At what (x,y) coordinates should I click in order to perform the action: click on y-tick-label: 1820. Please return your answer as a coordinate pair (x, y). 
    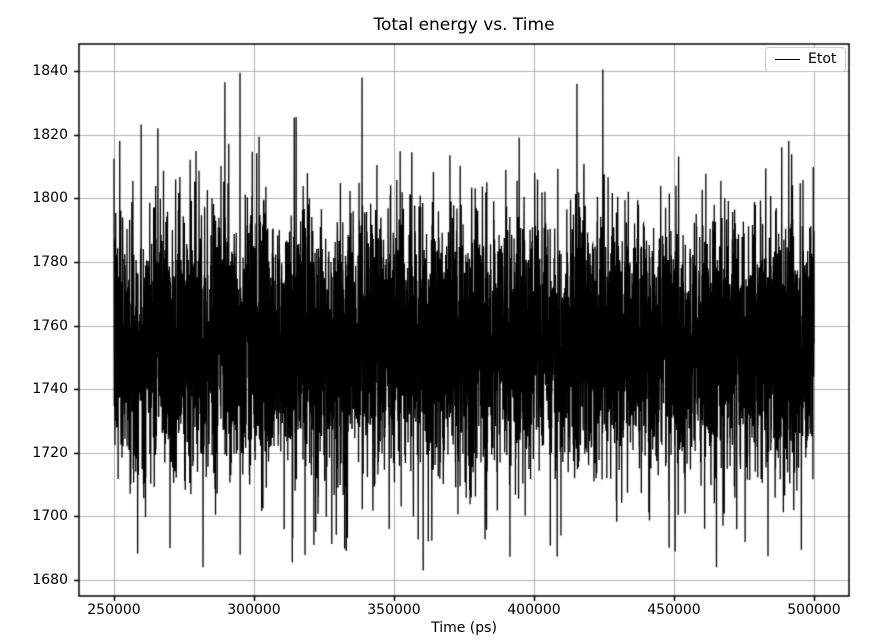
    Looking at the image, I should click on (50, 134).